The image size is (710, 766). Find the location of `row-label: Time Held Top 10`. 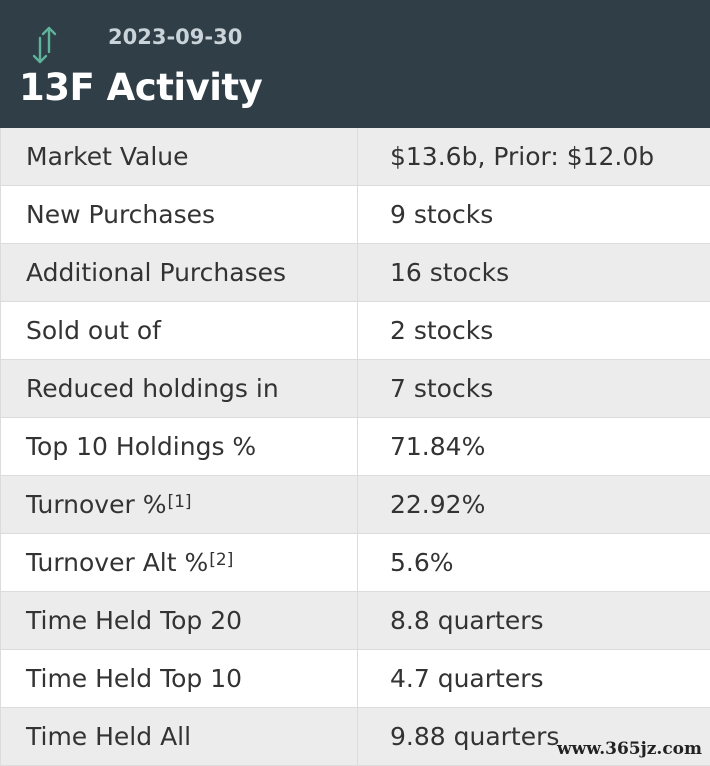

row-label: Time Held Top 10 is located at coordinates (179, 678).